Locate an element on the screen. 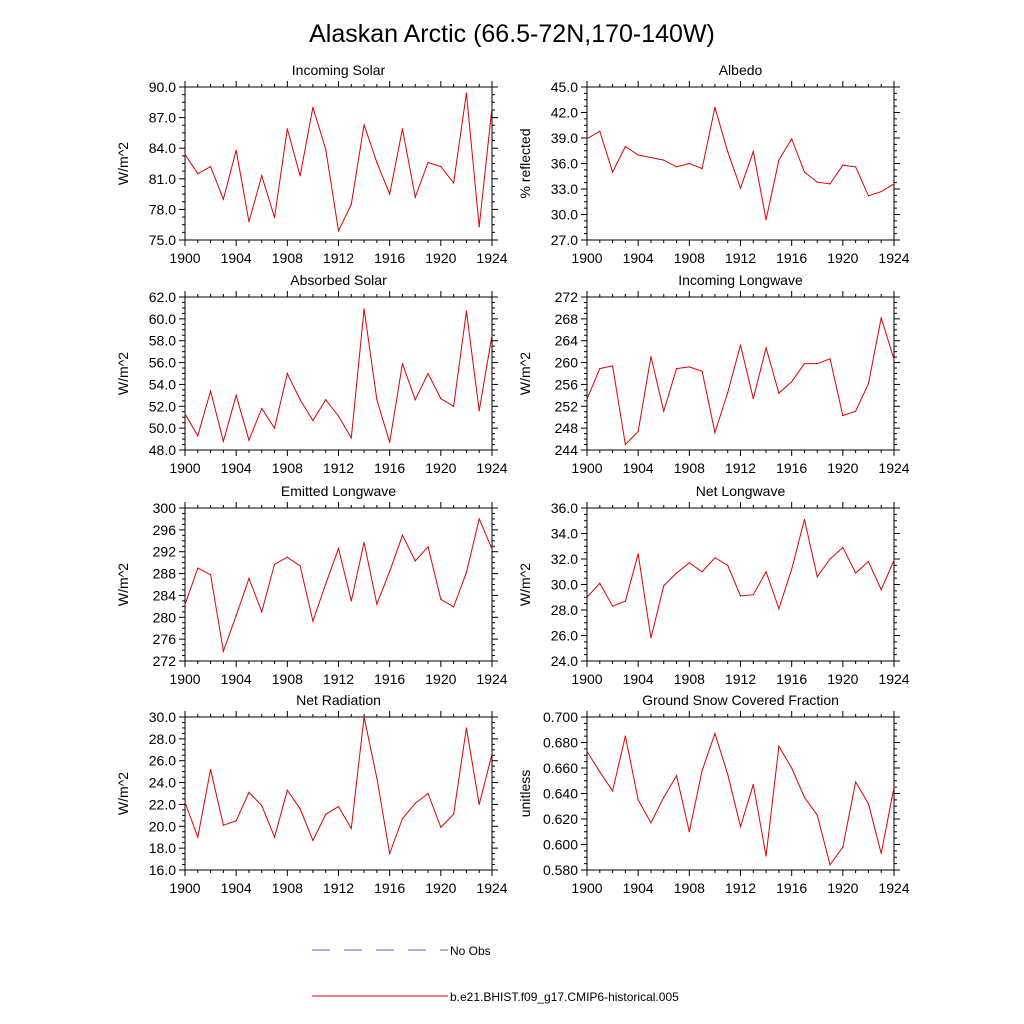 This screenshot has height=1024, width=1024. panel-title: Absorbed Solar is located at coordinates (338, 280).